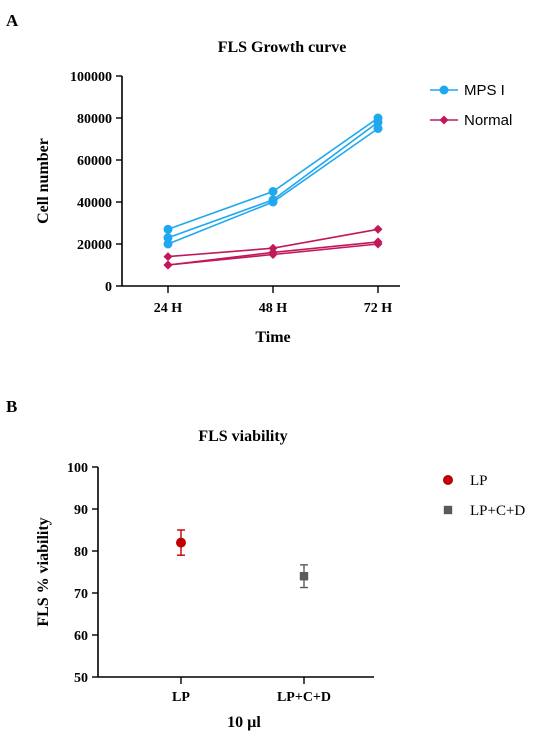 This screenshot has width=550, height=747. I want to click on x-tick-label: 48 H, so click(273, 308).